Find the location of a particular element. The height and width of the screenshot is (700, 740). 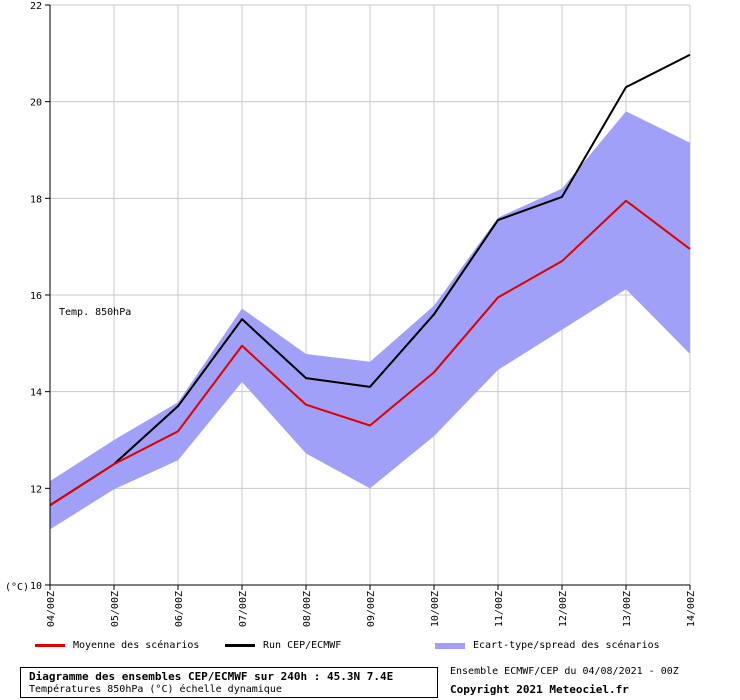

x-tick-label: 07/00Z is located at coordinates (243, 609).